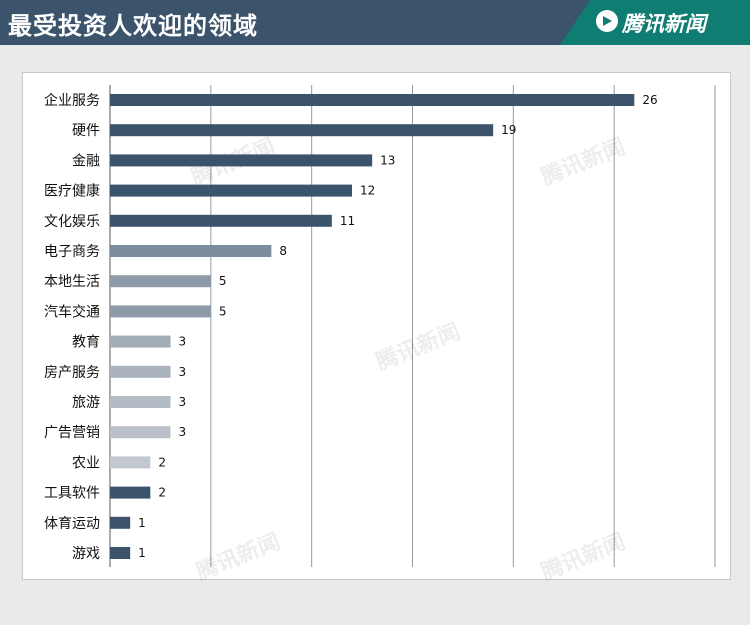 The width and height of the screenshot is (750, 625). What do you see at coordinates (72, 524) in the screenshot?
I see `category-label: 体育运动` at bounding box center [72, 524].